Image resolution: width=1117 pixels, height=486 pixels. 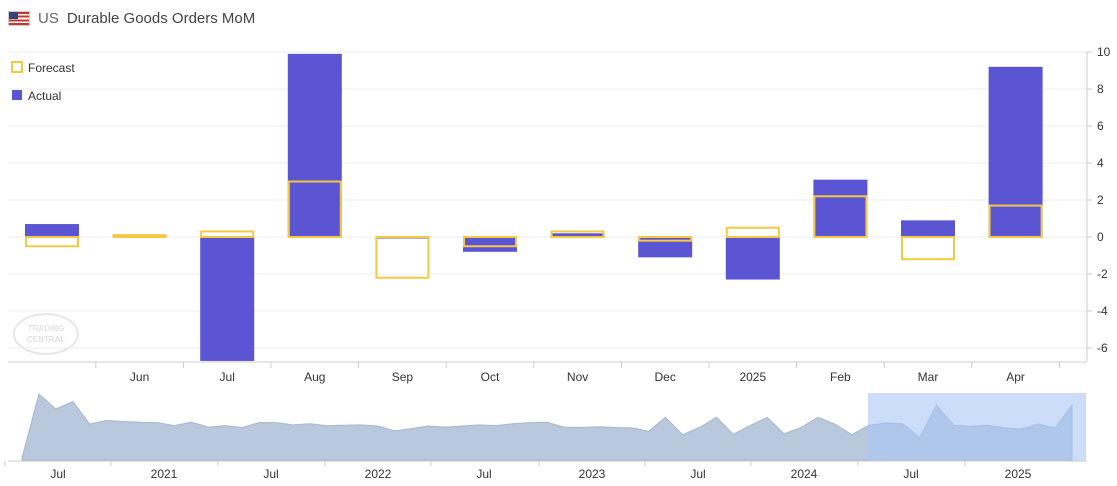 I want to click on y-tick-label: -4, so click(x=1102, y=311).